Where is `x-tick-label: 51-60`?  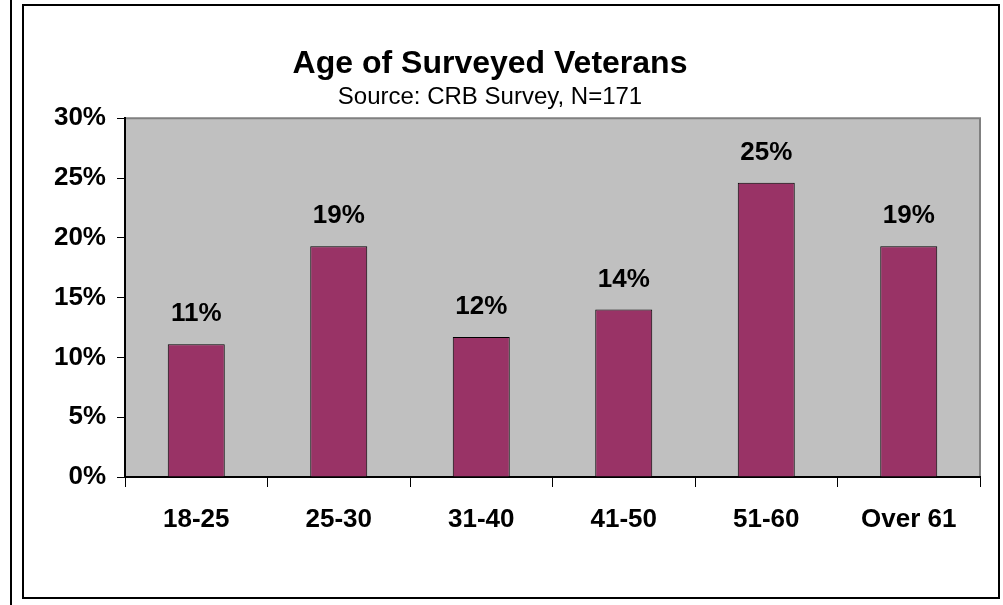
x-tick-label: 51-60 is located at coordinates (766, 517).